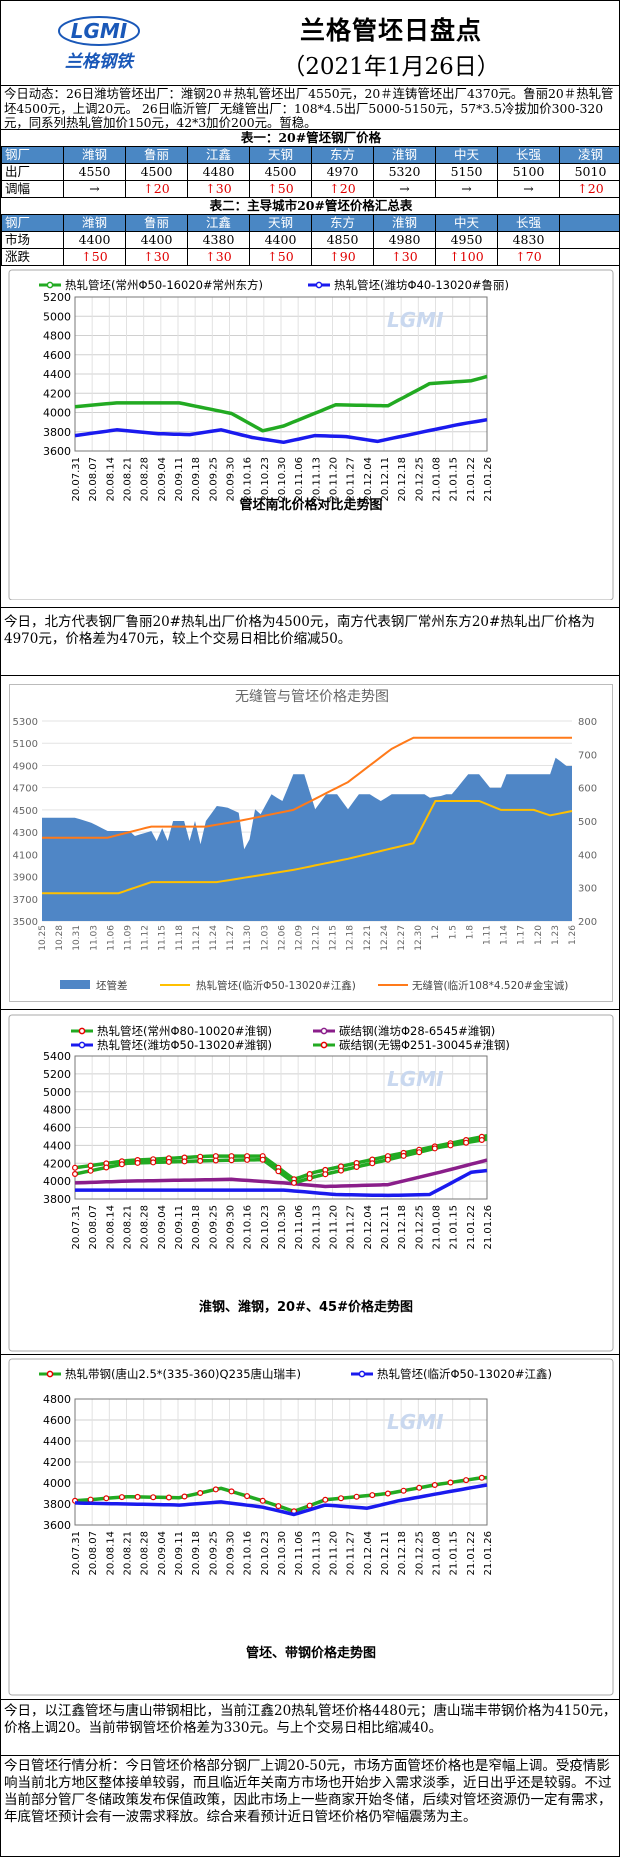 The height and width of the screenshot is (1857, 620). What do you see at coordinates (43, 938) in the screenshot?
I see `x-tick-label: 10.25` at bounding box center [43, 938].